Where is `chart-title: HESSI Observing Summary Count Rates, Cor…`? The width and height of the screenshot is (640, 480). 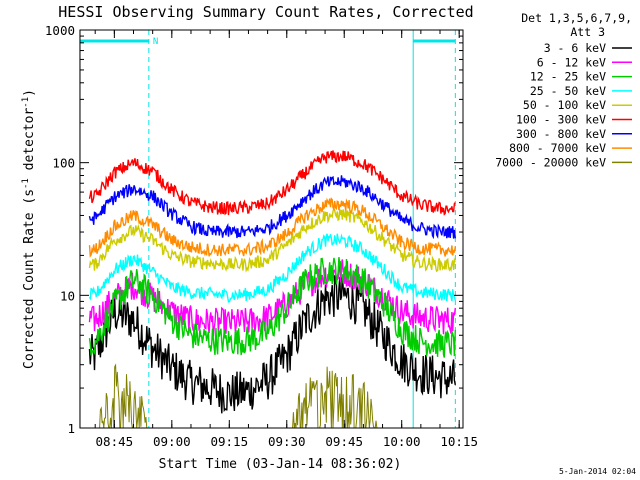
chart-title: HESSI Observing Summary Count Rates, Cor… is located at coordinates (265, 12).